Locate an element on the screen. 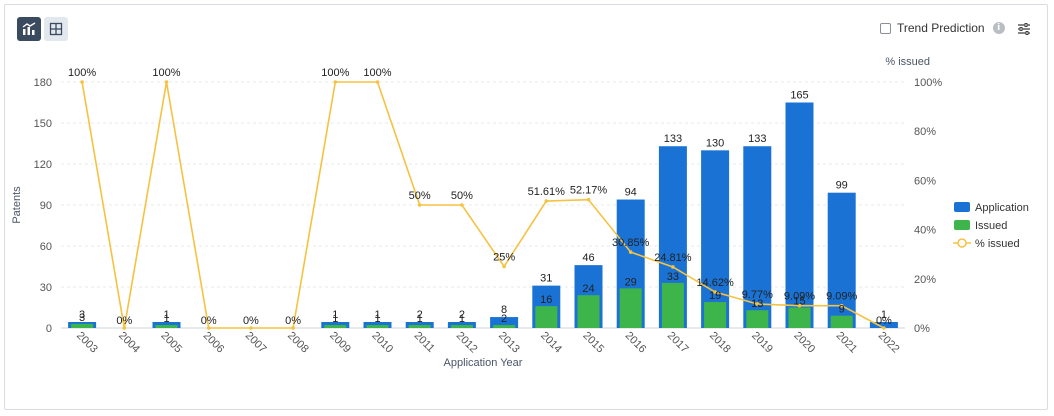 This screenshot has height=416, width=1054. y2-tick-label: 100% is located at coordinates (928, 83).